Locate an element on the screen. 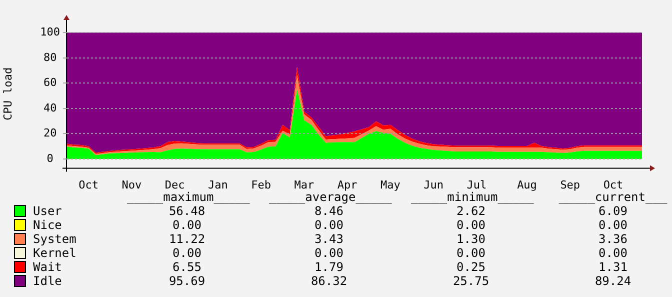  legend-label: Nice is located at coordinates (48, 225).